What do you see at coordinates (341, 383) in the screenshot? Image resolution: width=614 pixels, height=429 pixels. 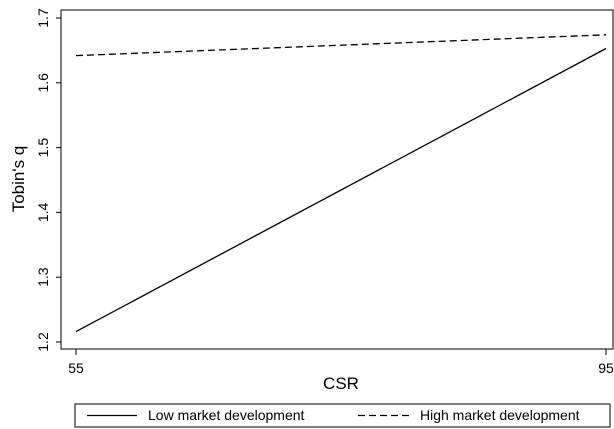 I see `x-axis-title: CSR` at bounding box center [341, 383].